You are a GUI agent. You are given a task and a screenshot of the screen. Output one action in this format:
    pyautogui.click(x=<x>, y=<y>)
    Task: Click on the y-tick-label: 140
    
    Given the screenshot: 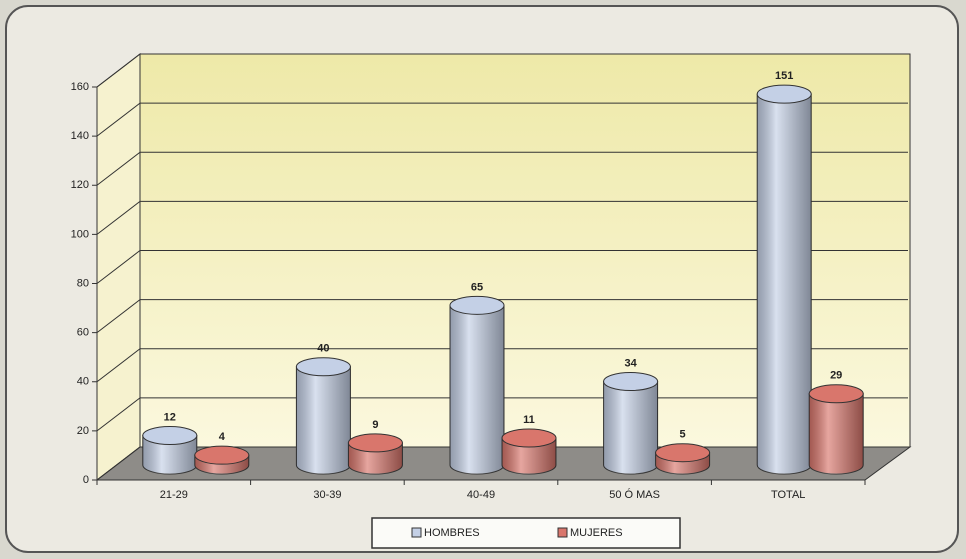 What is the action you would take?
    pyautogui.click(x=80, y=136)
    